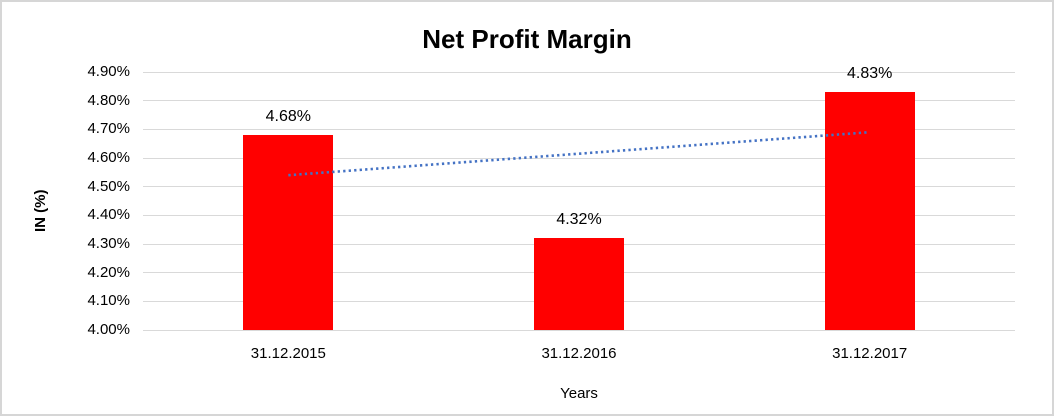 The width and height of the screenshot is (1054, 416). Describe the element at coordinates (108, 243) in the screenshot. I see `y-axis-tick-label: 4.30%` at that location.